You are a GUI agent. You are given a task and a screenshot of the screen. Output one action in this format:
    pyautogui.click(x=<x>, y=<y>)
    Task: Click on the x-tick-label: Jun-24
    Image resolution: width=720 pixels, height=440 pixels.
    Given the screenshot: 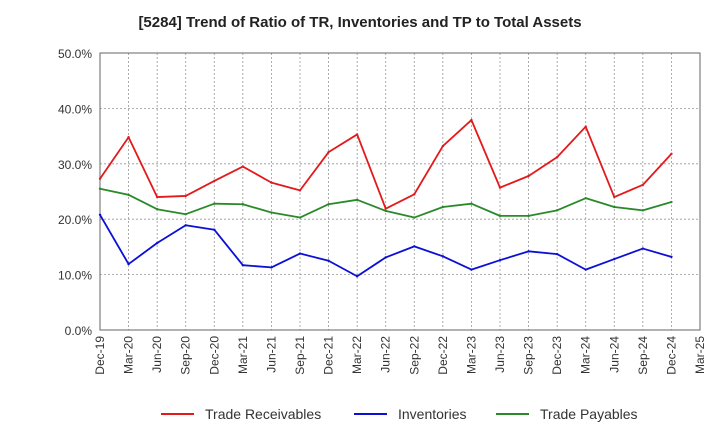 What is the action you would take?
    pyautogui.click(x=614, y=354)
    